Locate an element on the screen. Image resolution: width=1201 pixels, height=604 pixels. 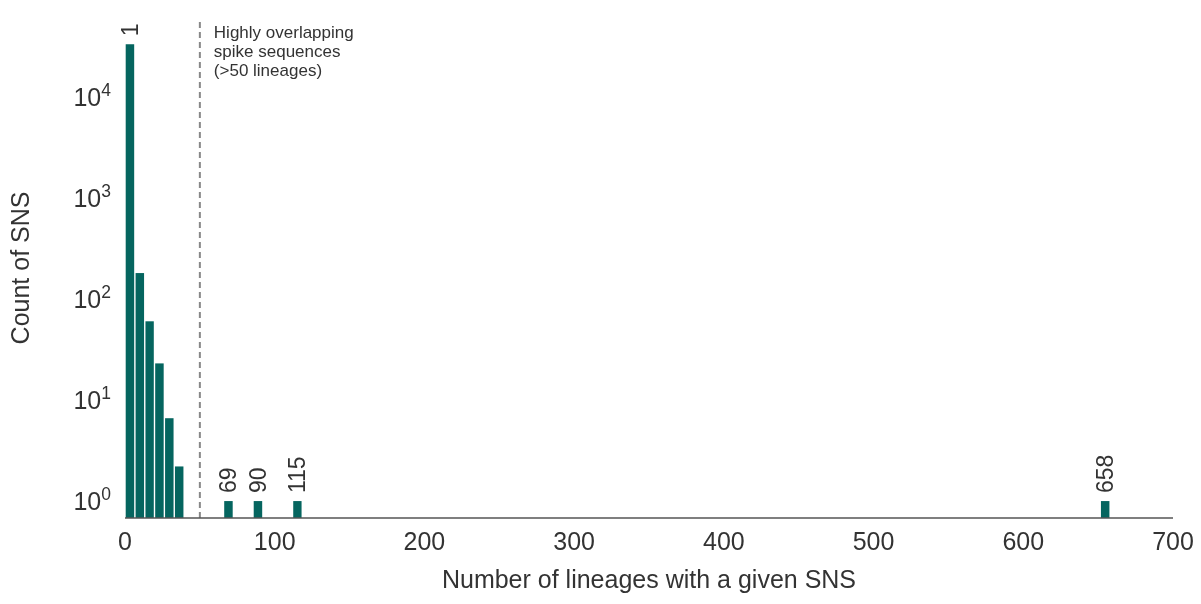
y-tick-label: 10$^{0}$ is located at coordinates (92, 500).